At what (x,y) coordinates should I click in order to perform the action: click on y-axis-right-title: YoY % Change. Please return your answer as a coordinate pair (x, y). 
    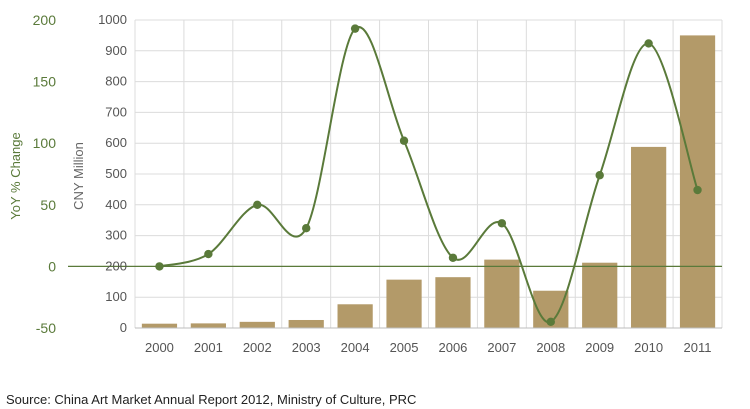
    Looking at the image, I should click on (15, 175).